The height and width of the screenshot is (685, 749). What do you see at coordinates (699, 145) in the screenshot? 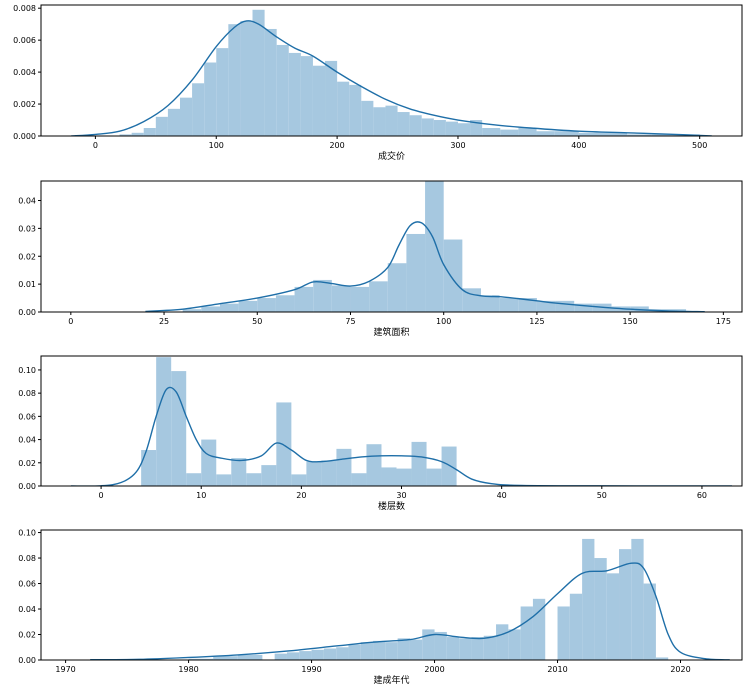
I see `x-tick-label: 500` at bounding box center [699, 145].